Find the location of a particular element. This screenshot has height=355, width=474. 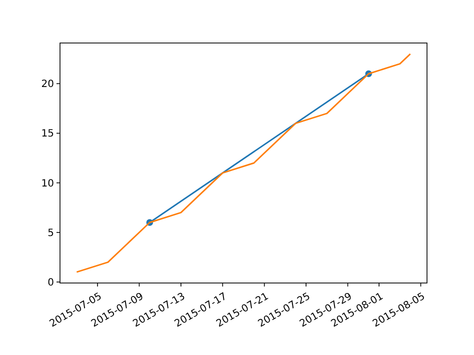

y-tick-label: 0 is located at coordinates (51, 283).